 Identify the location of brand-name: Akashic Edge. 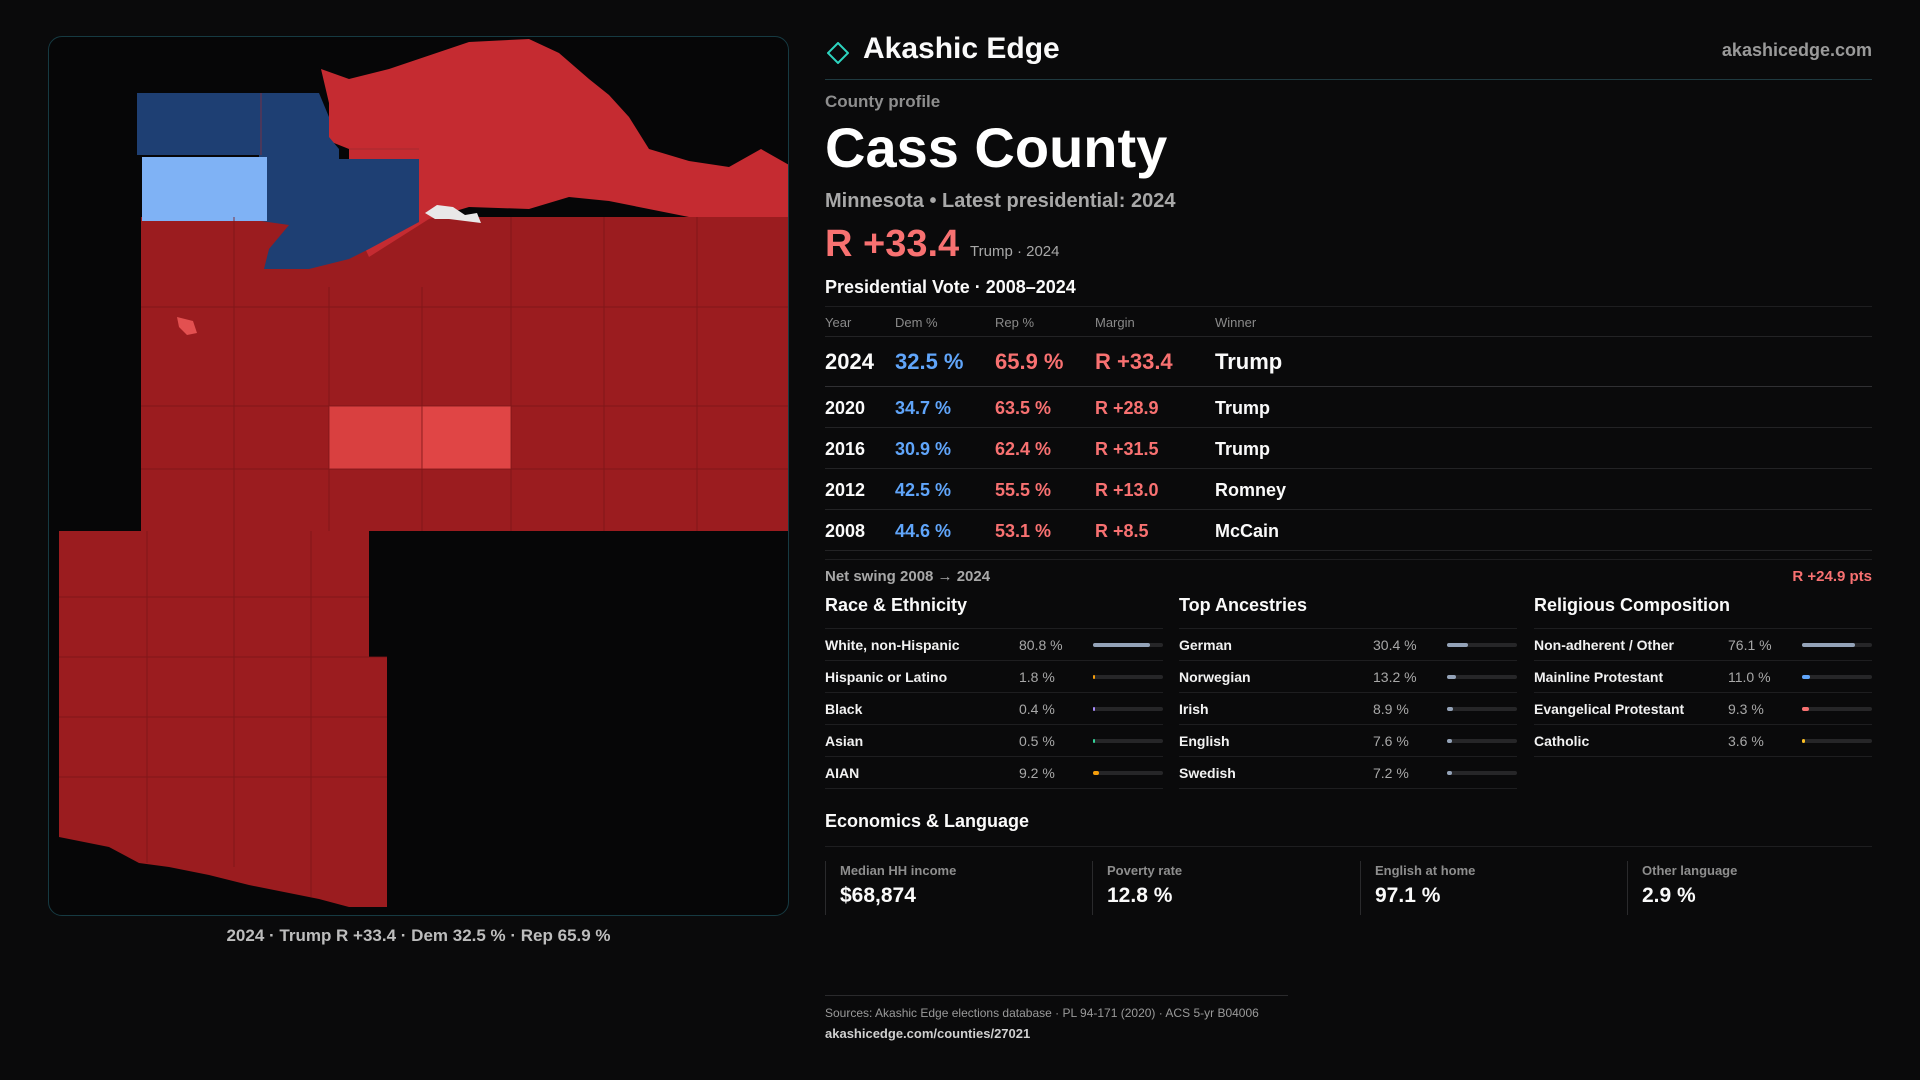
(961, 48).